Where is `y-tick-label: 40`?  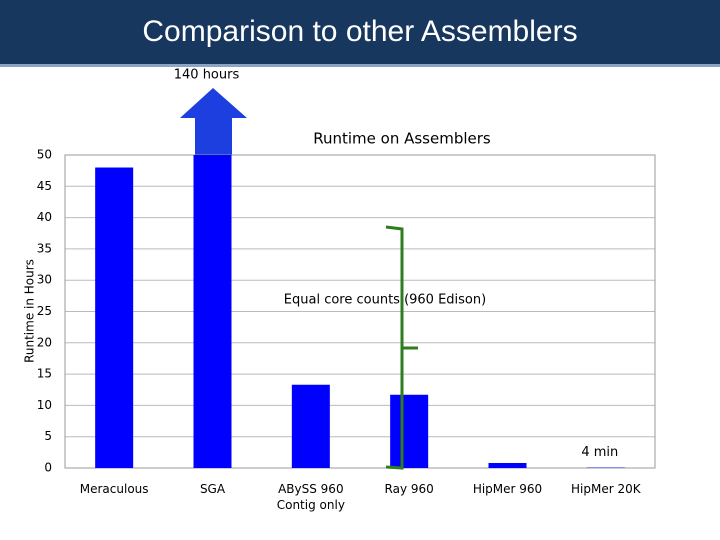
y-tick-label: 40 is located at coordinates (44, 217).